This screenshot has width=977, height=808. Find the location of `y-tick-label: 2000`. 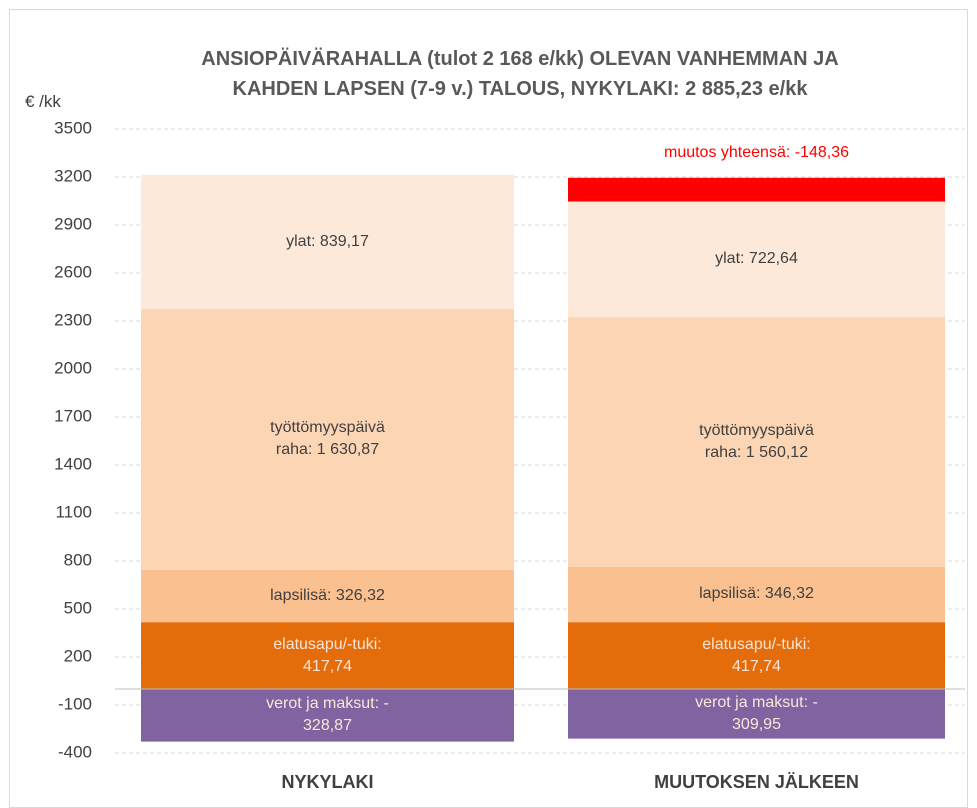

y-tick-label: 2000 is located at coordinates (73, 367).